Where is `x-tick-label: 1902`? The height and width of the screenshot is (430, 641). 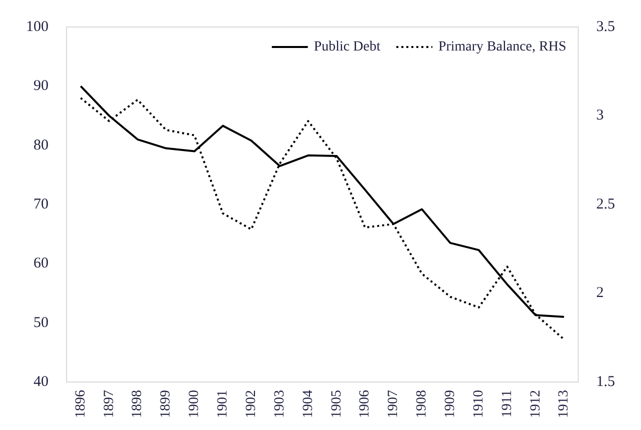 x-tick-label: 1902 is located at coordinates (251, 404).